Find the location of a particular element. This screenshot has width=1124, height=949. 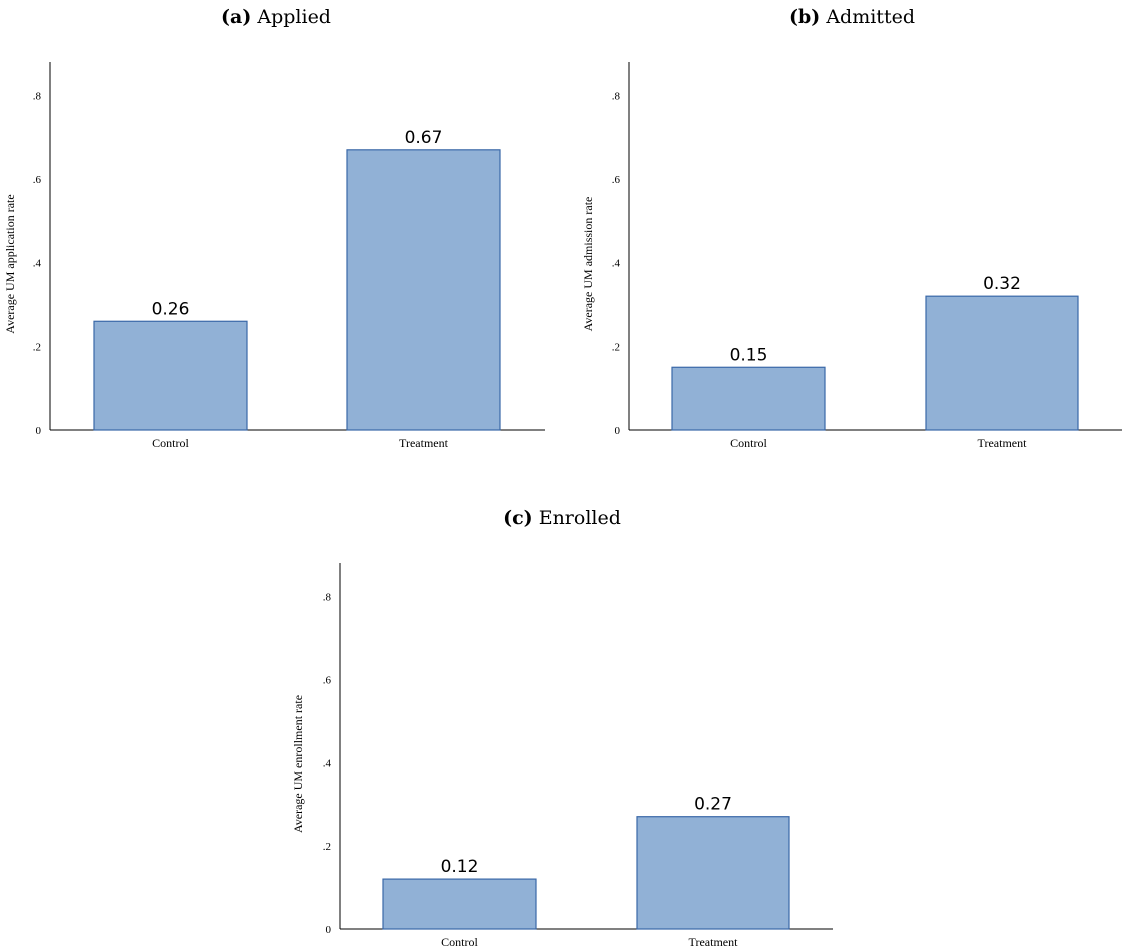

y-axis-label: Average UM application rate is located at coordinates (10, 263).